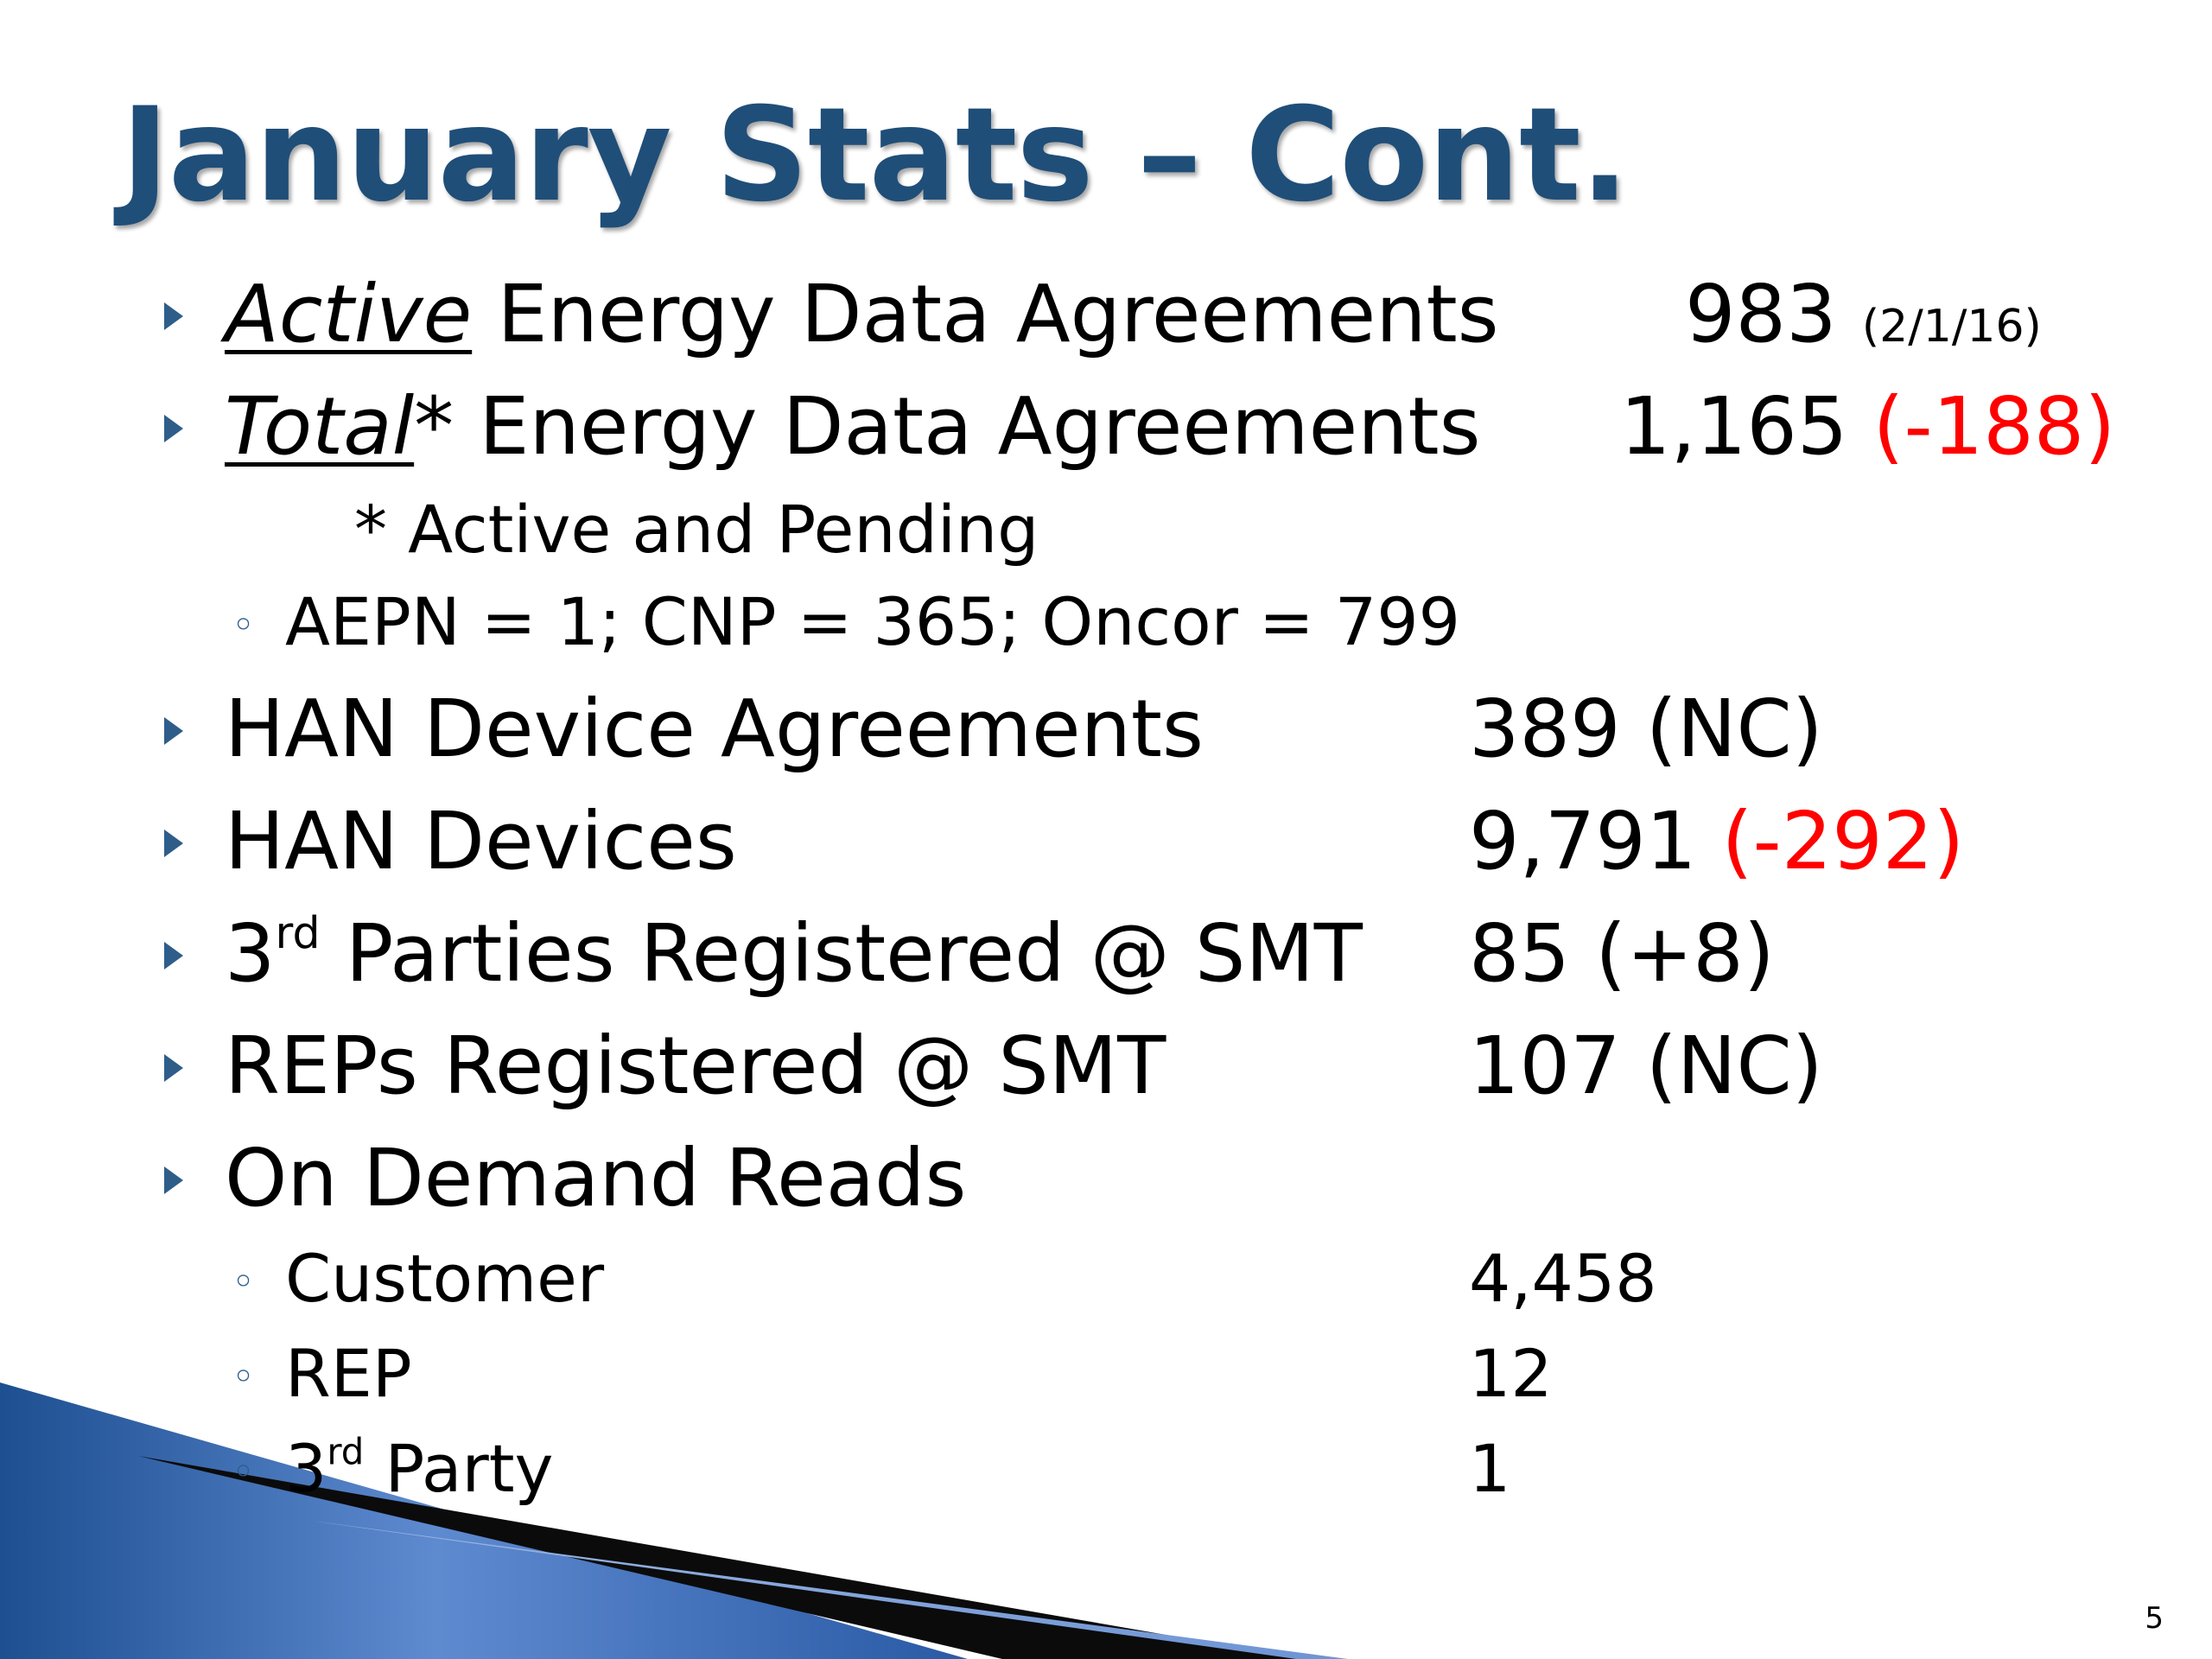 The image size is (2212, 1659). I want to click on han-devices-change: (-292), so click(1843, 841).